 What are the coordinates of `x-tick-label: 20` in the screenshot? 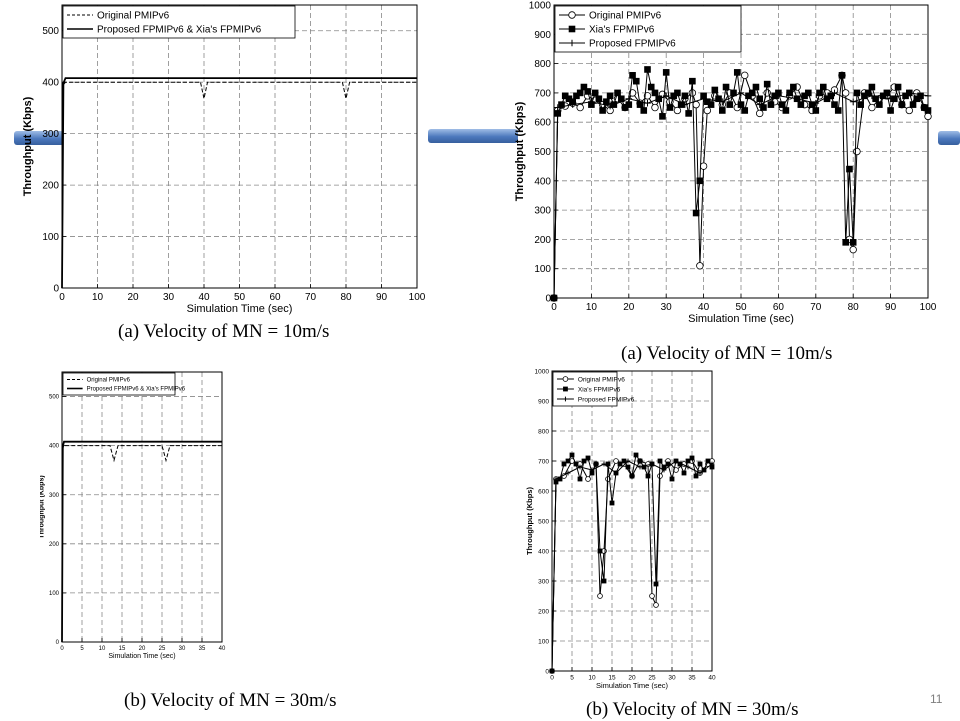 It's located at (142, 649).